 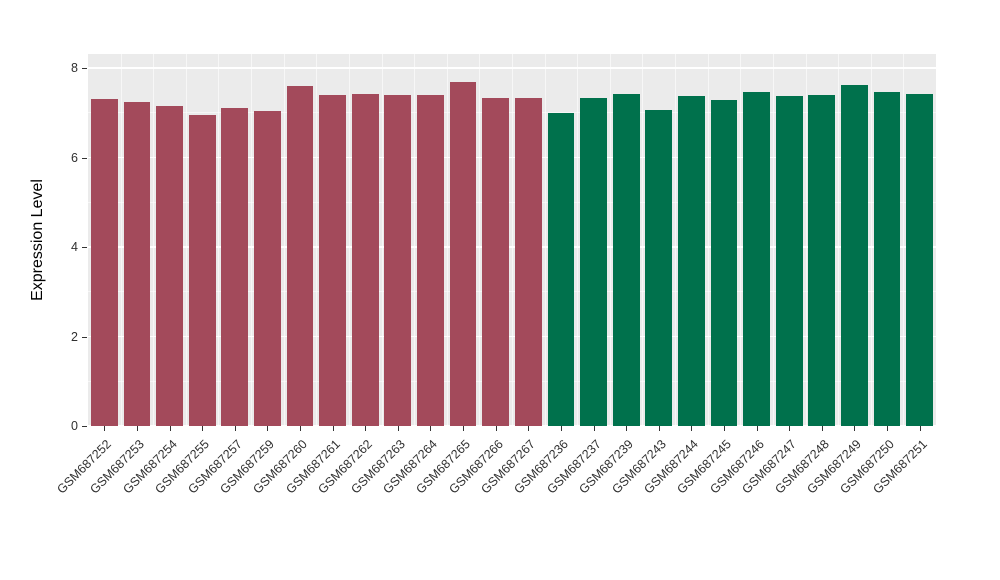 What do you see at coordinates (104, 262) in the screenshot?
I see `bar-GSM687252` at bounding box center [104, 262].